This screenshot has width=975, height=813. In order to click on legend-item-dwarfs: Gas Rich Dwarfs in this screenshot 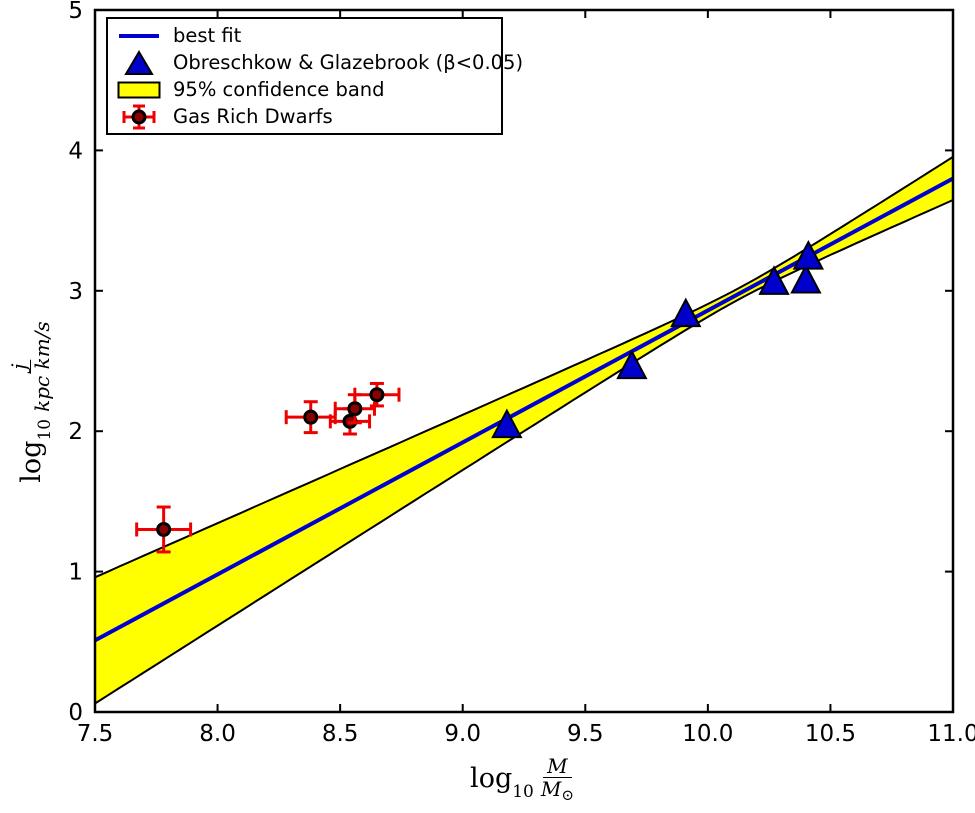, I will do `click(303, 116)`.